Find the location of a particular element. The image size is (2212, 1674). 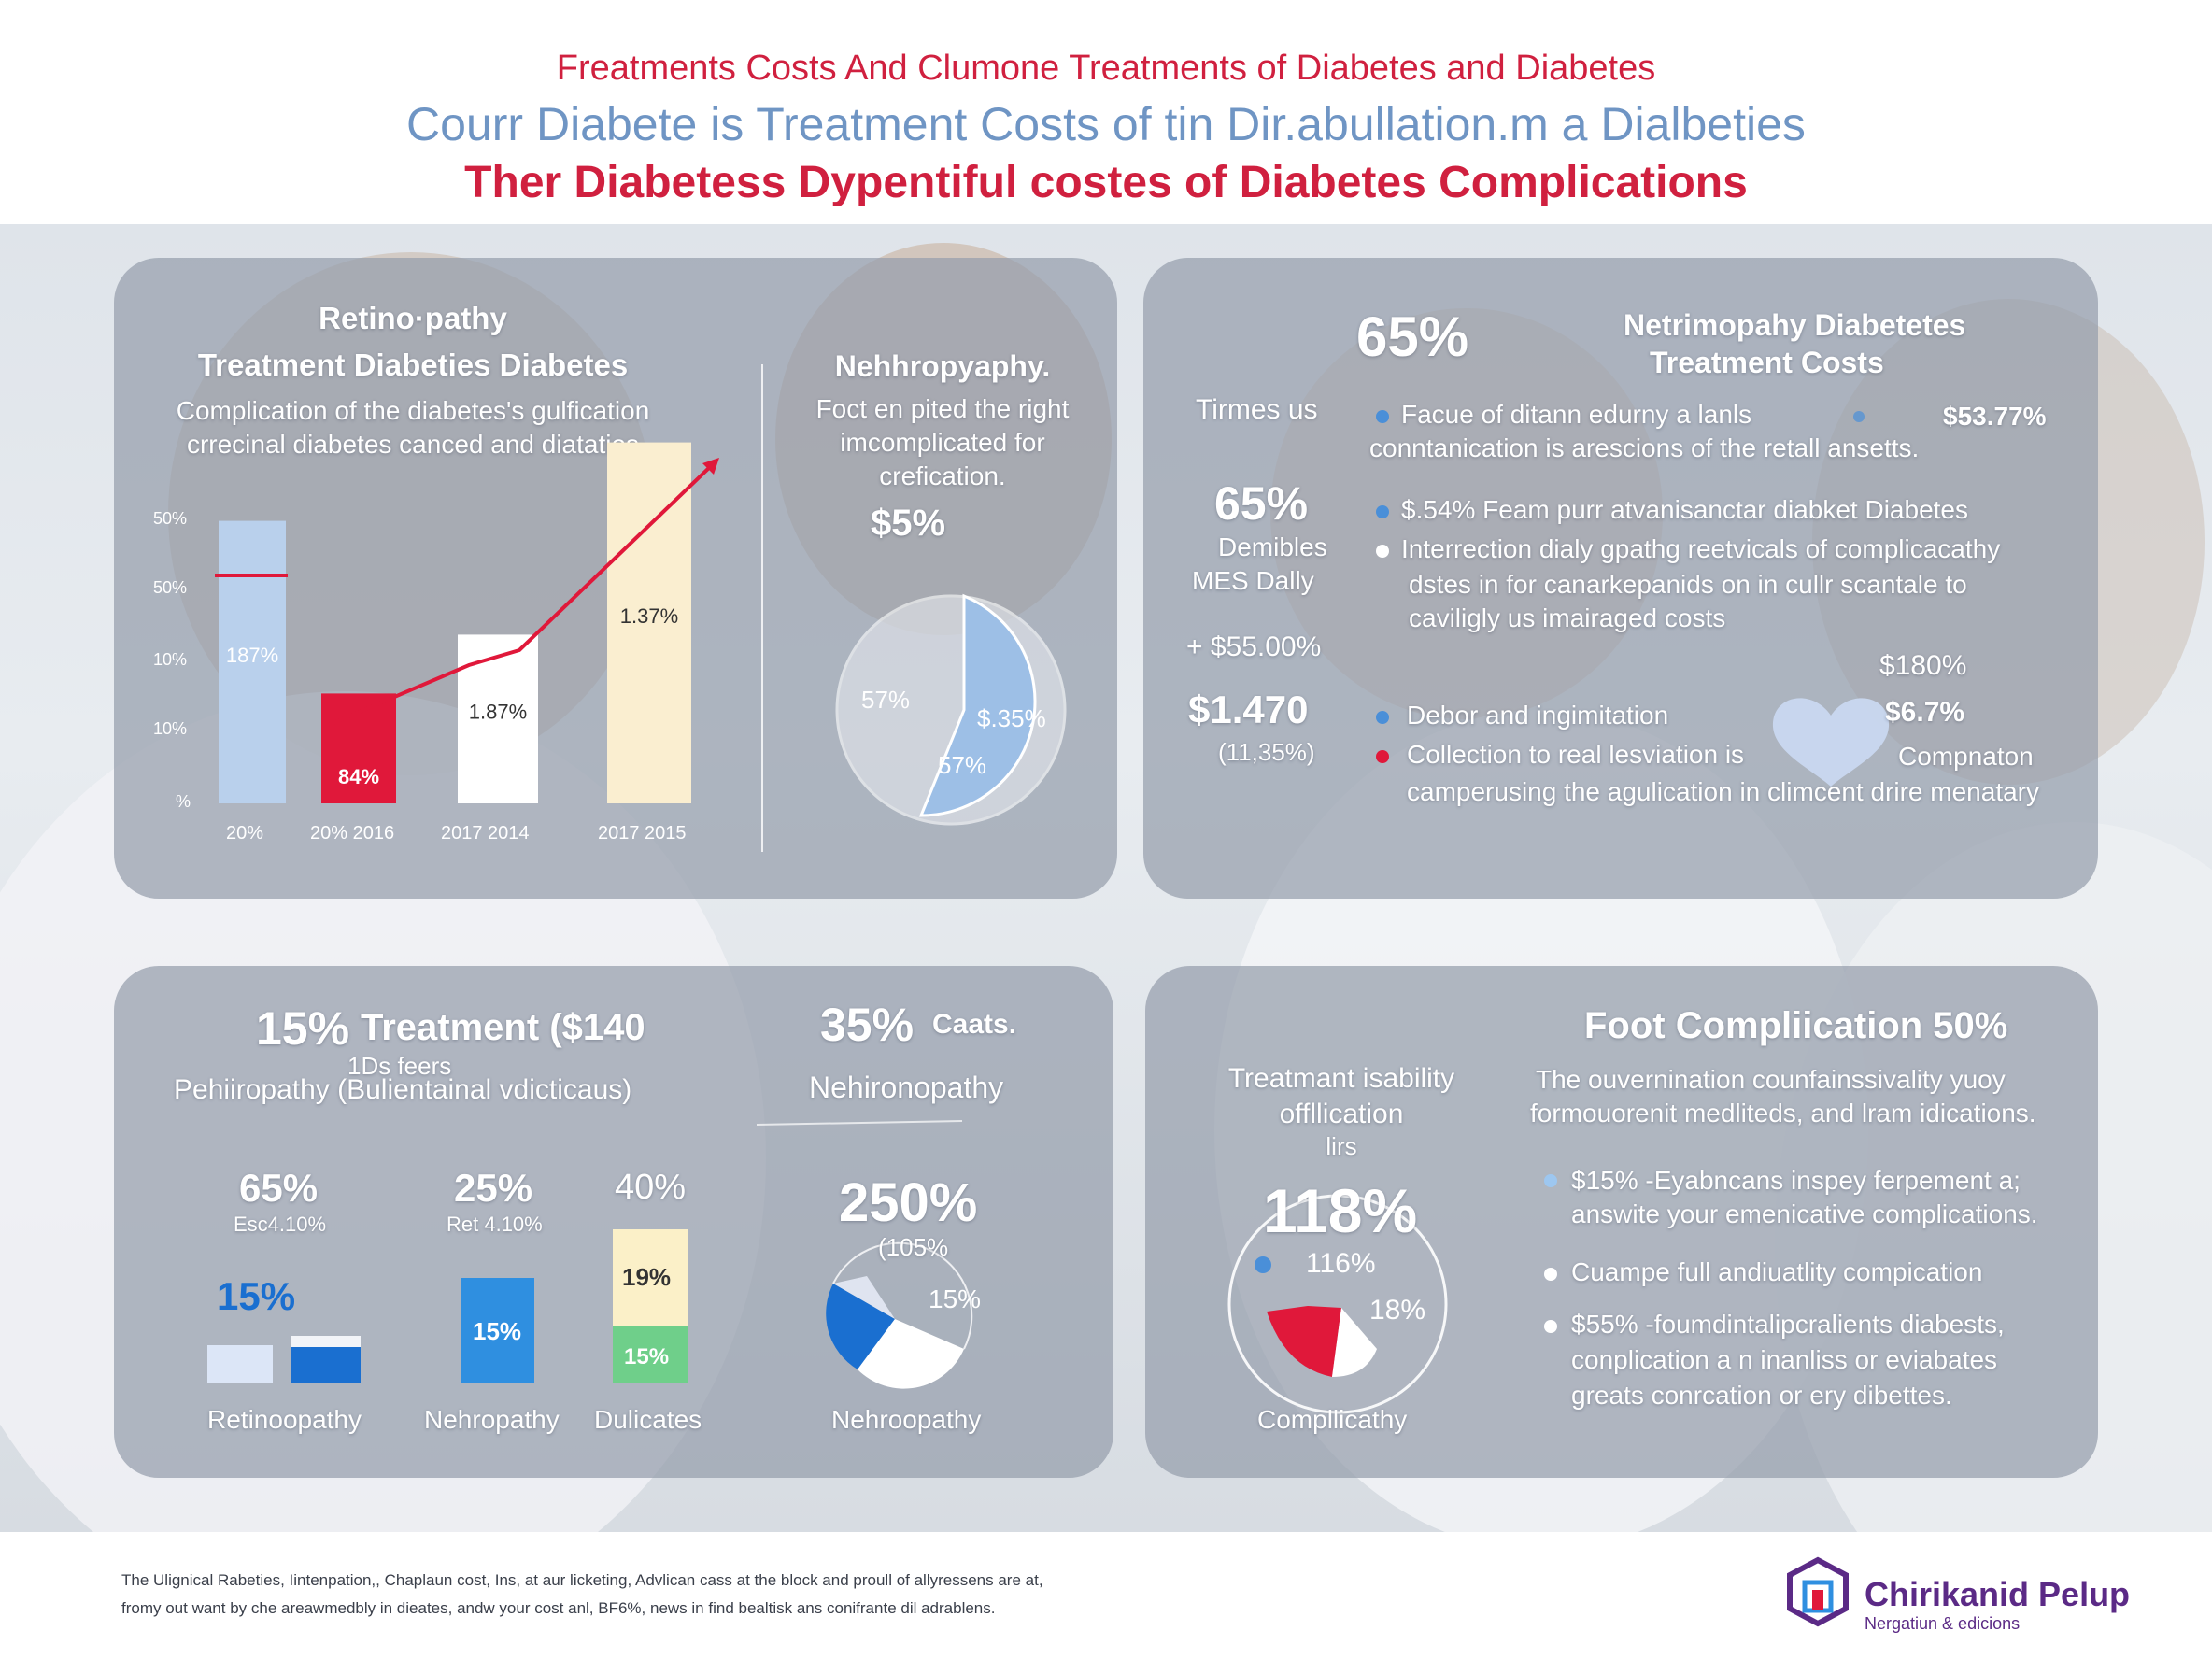

y-tick: % is located at coordinates (184, 801).